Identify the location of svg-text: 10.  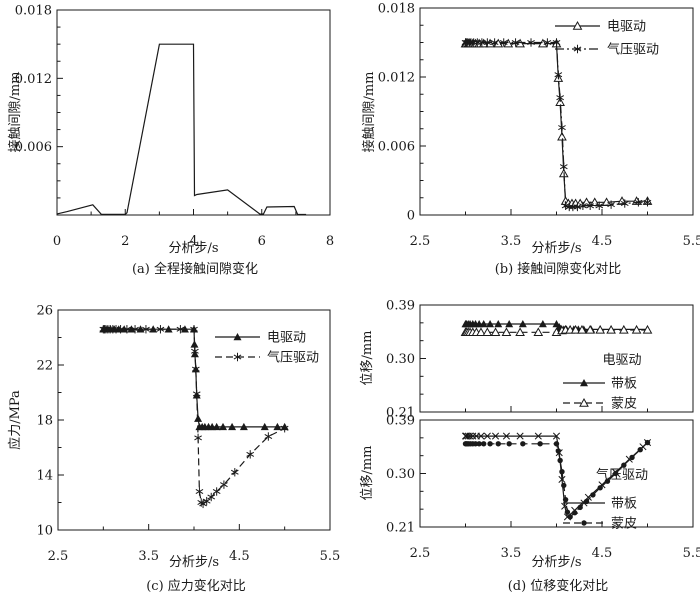
(44, 531).